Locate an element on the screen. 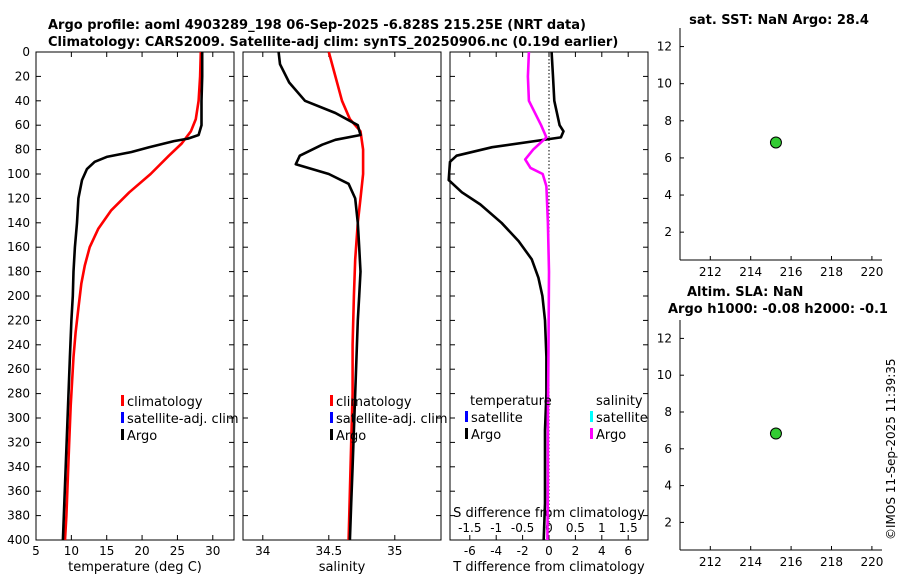 Image resolution: width=900 pixels, height=580 pixels. temp-xlabel: temperature (deg C) is located at coordinates (135, 567).